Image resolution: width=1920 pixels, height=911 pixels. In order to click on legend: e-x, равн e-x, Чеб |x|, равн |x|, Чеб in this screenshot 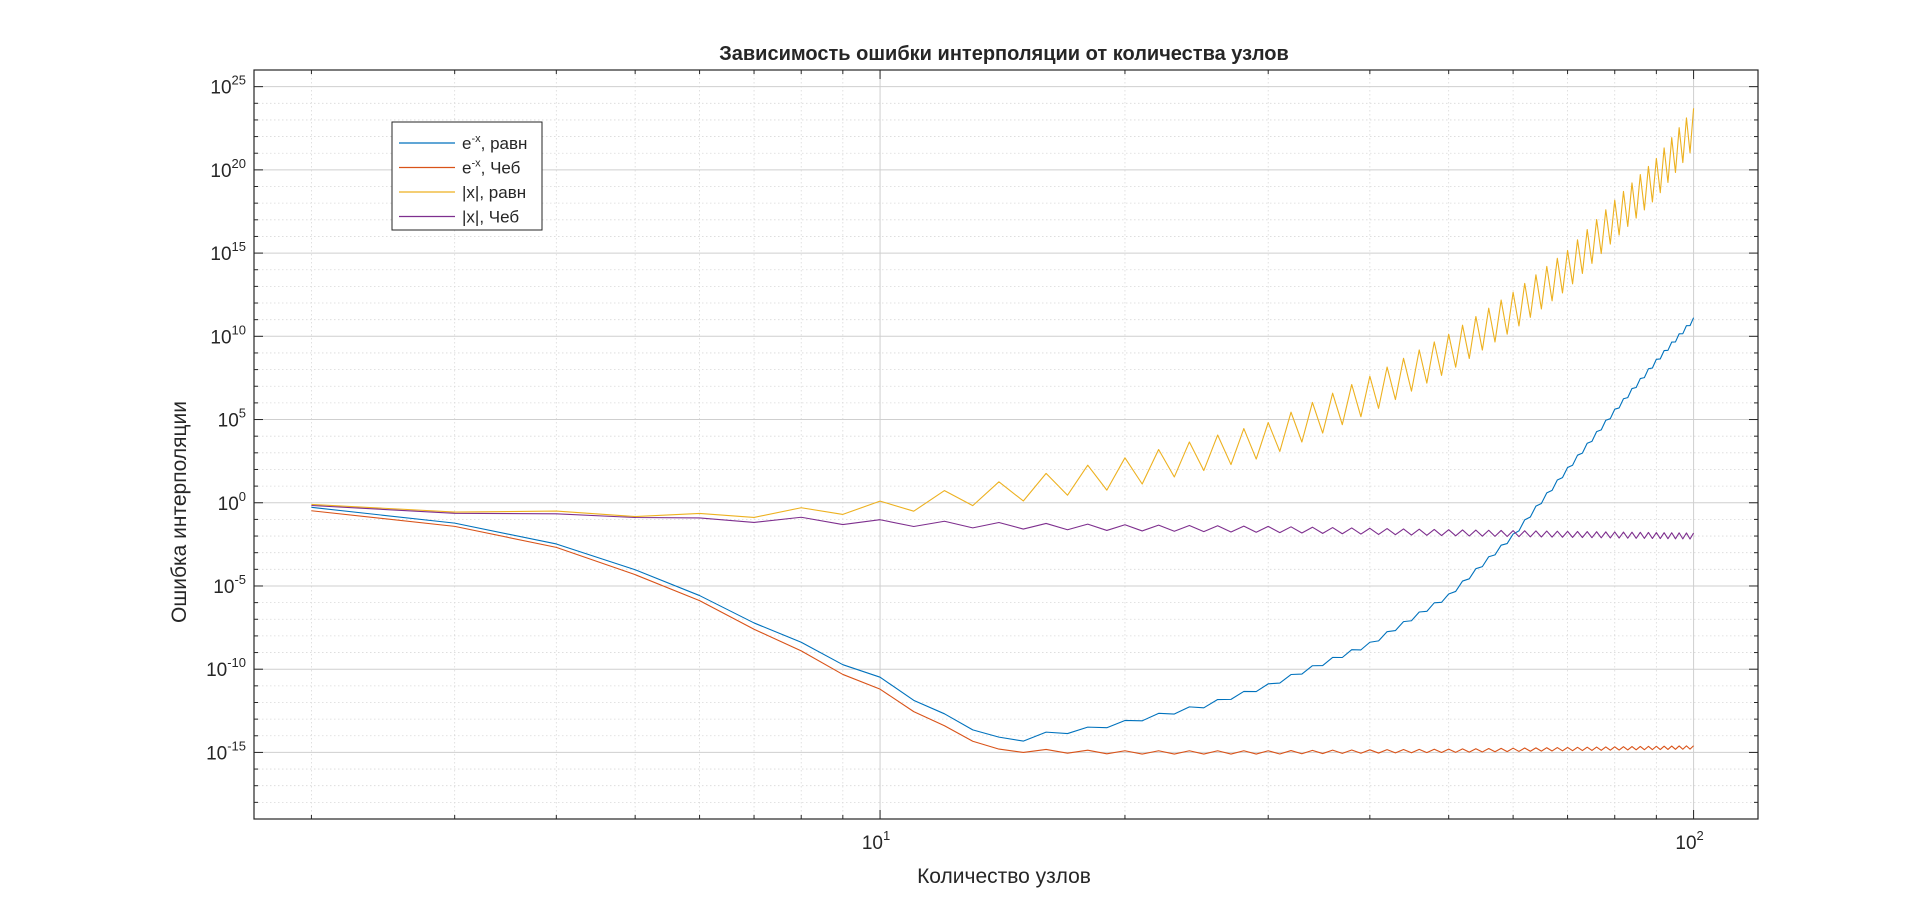, I will do `click(467, 176)`.